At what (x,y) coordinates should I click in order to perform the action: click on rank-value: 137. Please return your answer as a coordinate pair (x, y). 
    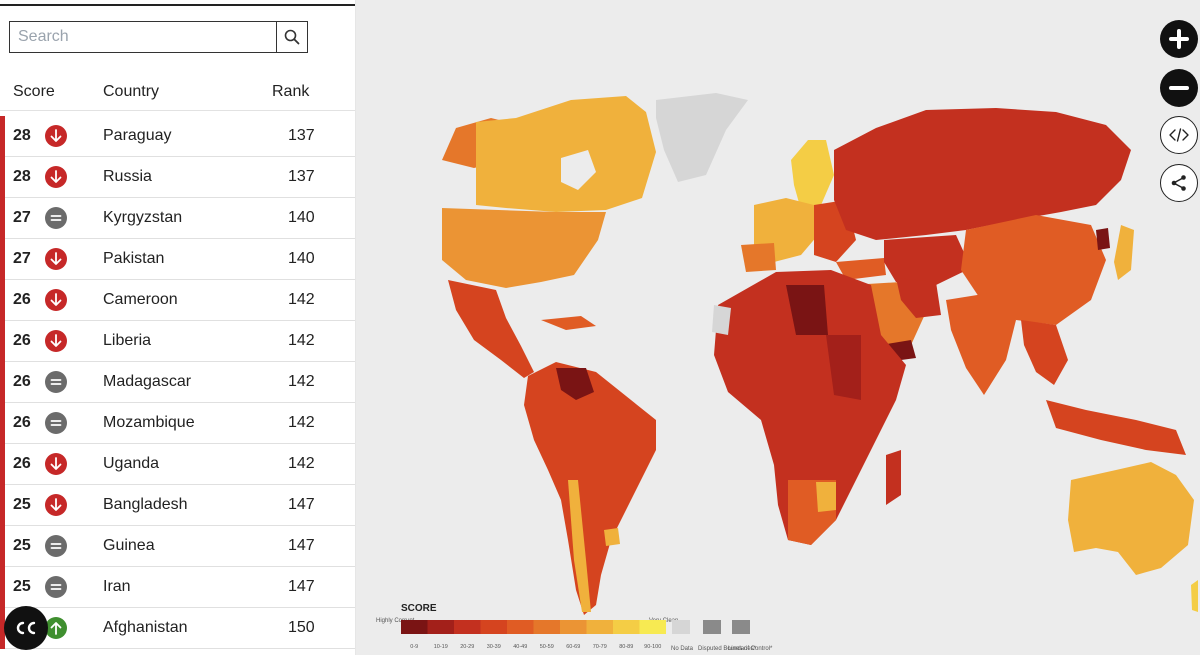
    Looking at the image, I should click on (301, 135).